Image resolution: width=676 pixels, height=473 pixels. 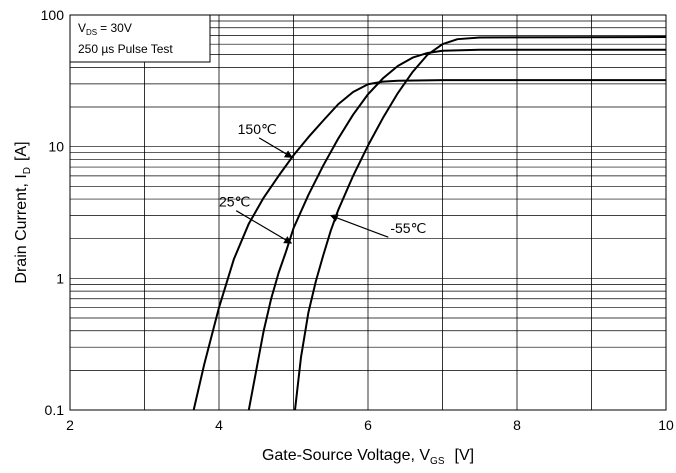 I want to click on x-axis-label-main: Gate-Source Voltage, V, so click(x=346, y=455).